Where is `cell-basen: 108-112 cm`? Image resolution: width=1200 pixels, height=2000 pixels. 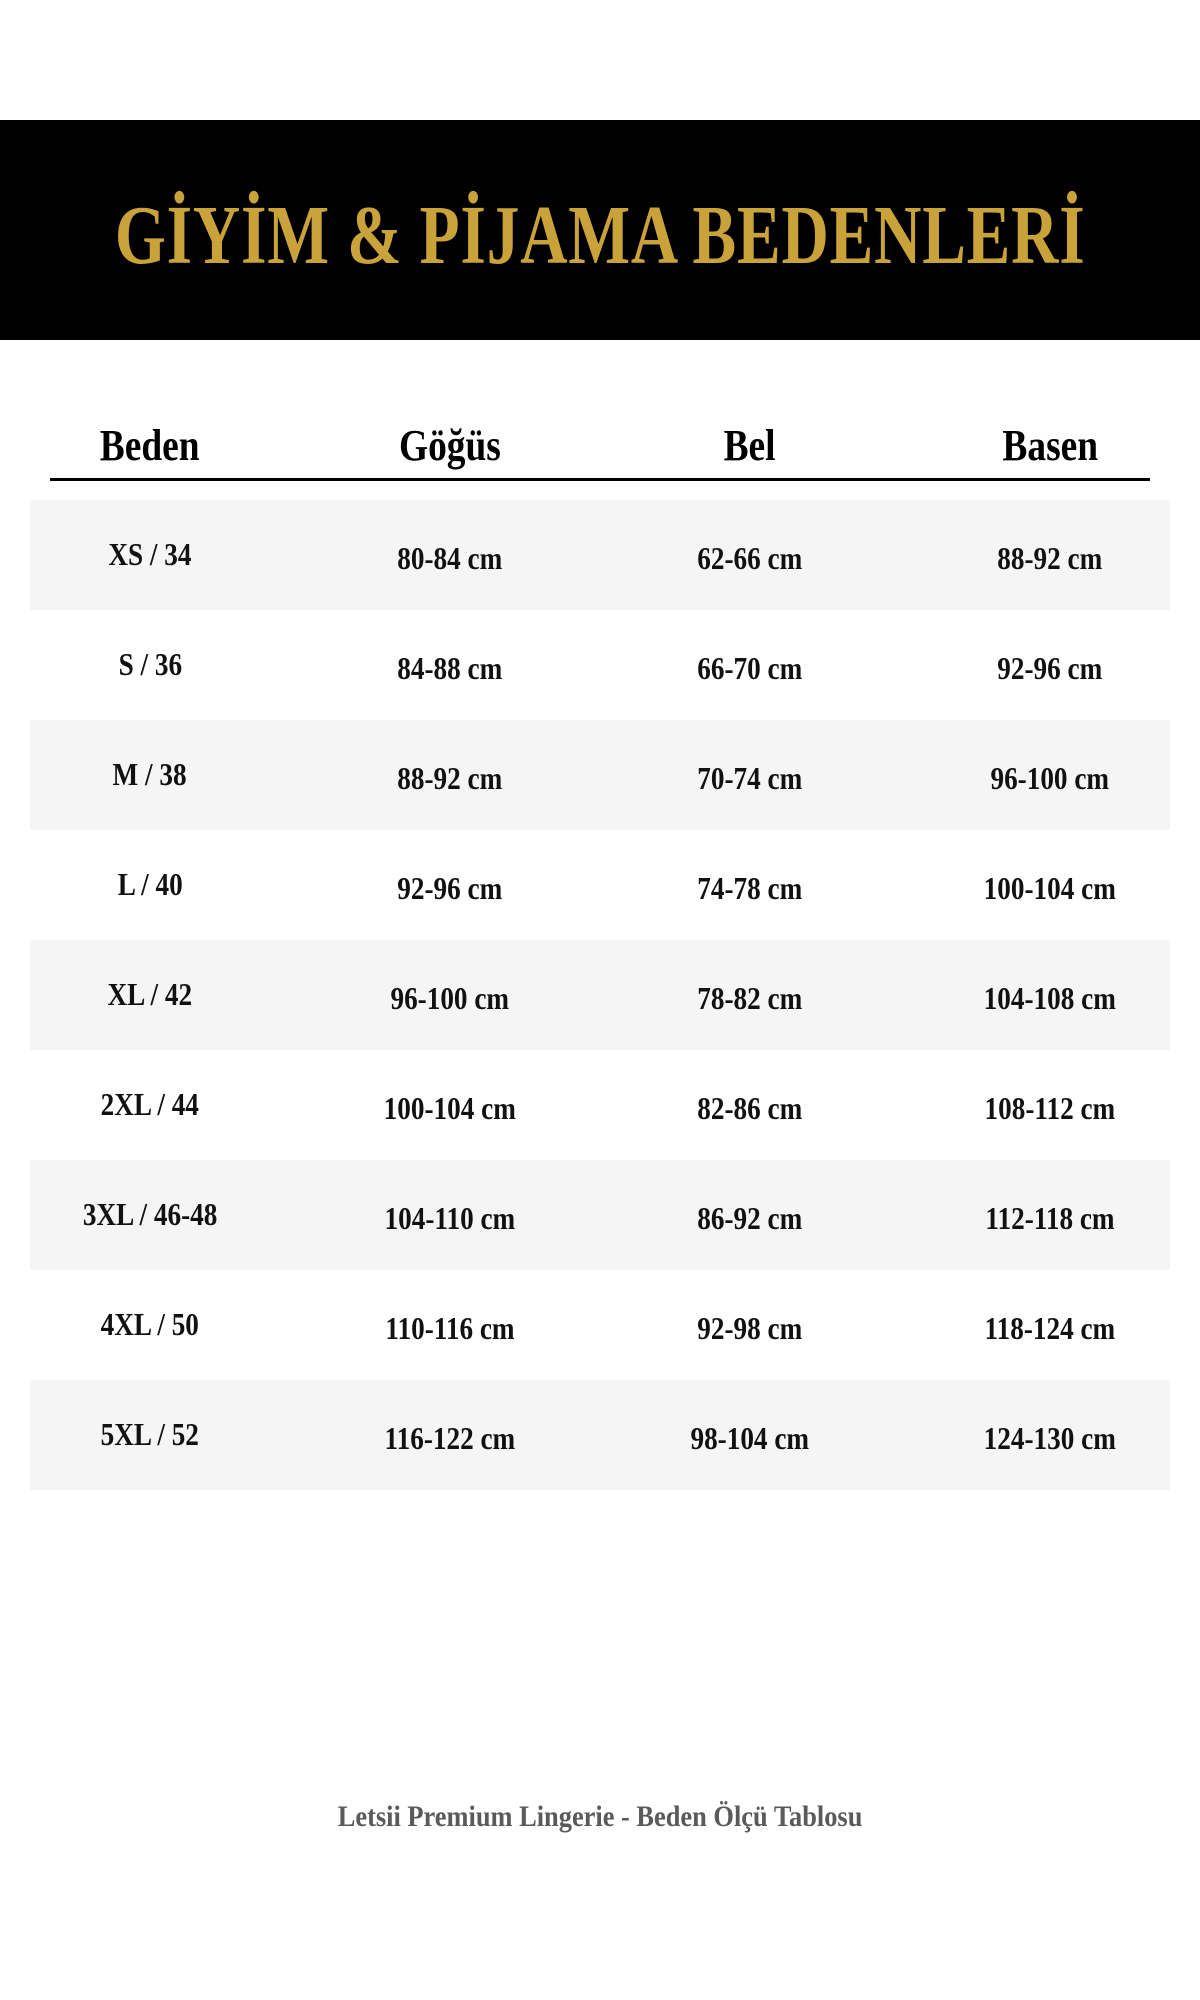 cell-basen: 108-112 cm is located at coordinates (1050, 1108).